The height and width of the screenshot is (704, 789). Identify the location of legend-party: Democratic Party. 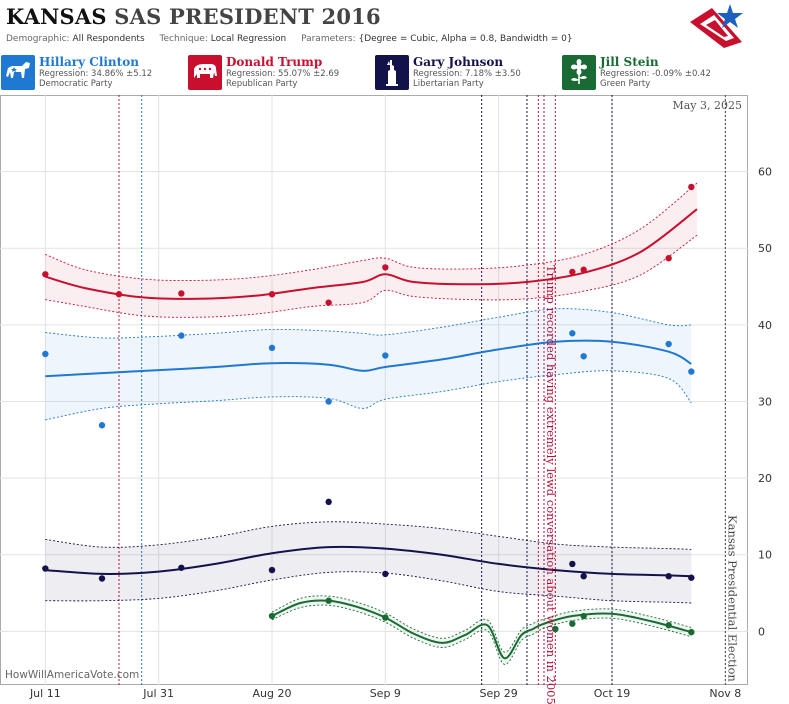
(76, 84).